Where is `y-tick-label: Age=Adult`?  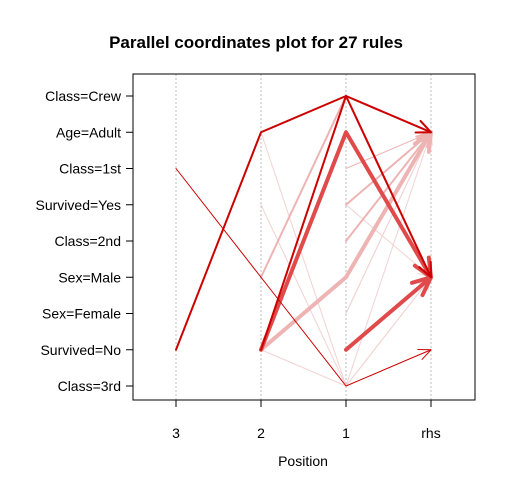 y-tick-label: Age=Adult is located at coordinates (88, 132).